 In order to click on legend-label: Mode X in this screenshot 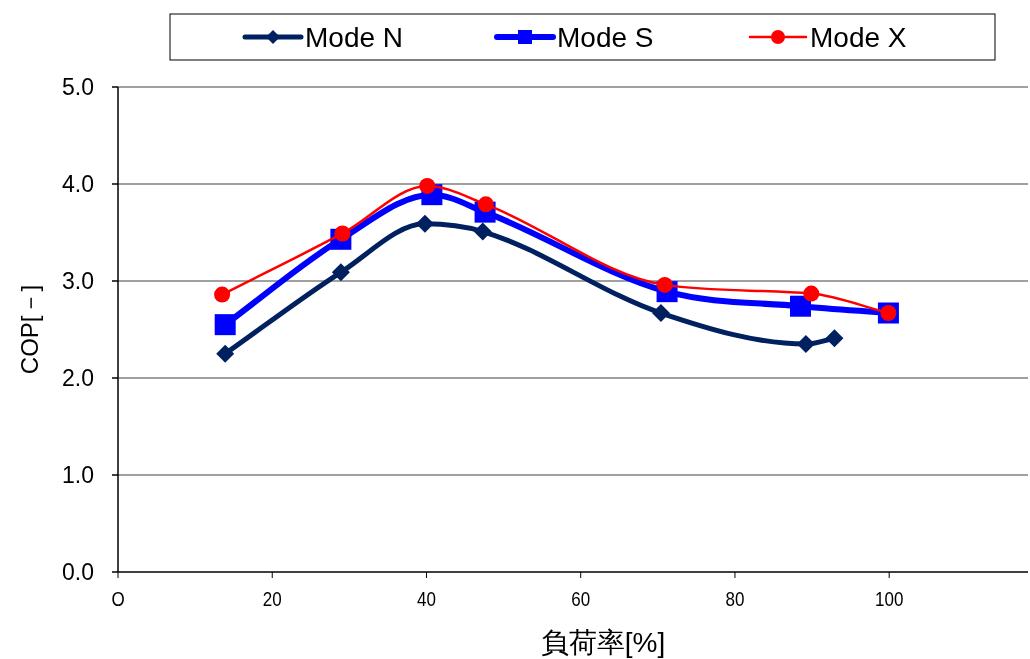, I will do `click(858, 37)`.